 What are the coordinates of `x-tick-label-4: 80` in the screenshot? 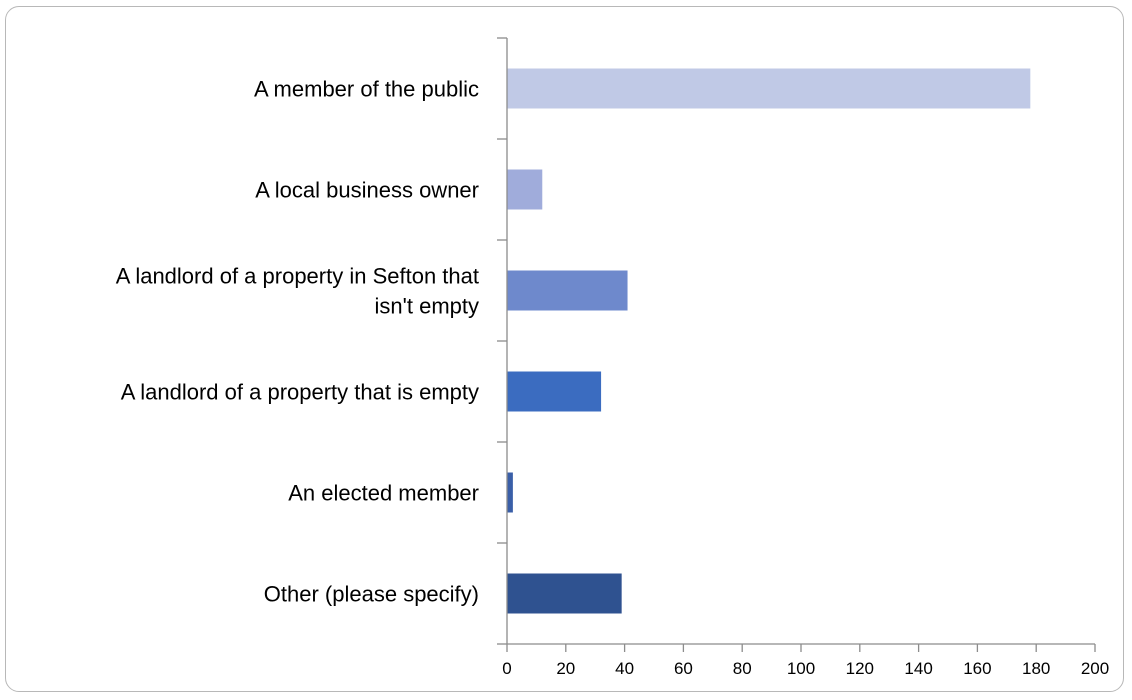 It's located at (742, 668).